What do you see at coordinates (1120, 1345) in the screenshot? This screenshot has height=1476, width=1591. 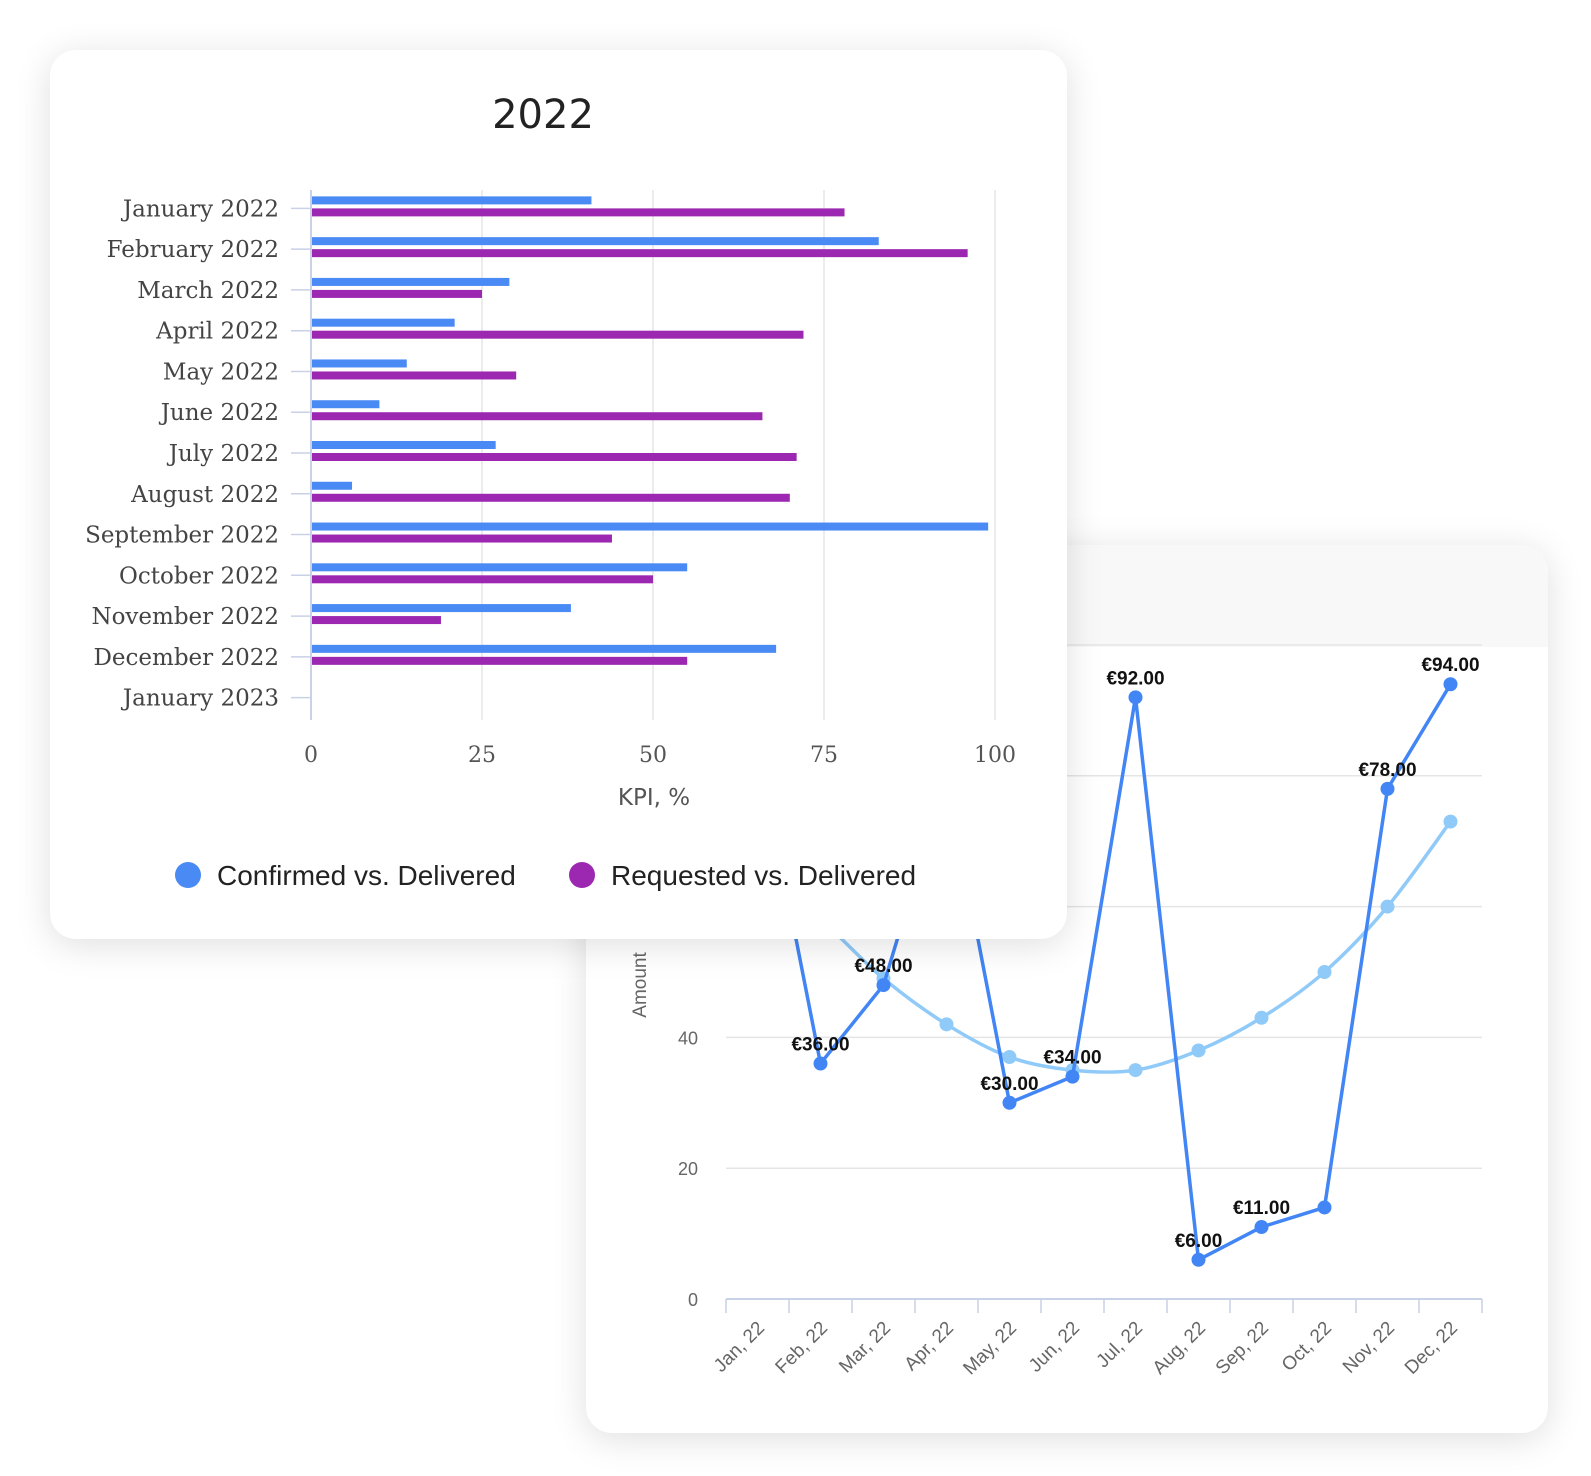 I see `line-chart-x-tick-label: Jul, 22` at bounding box center [1120, 1345].